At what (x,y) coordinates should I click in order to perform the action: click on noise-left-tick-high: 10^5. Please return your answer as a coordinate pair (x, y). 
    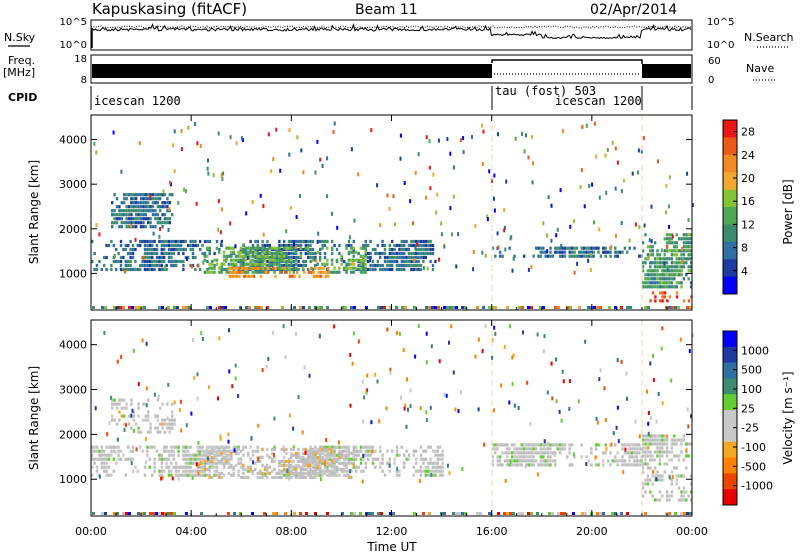
    Looking at the image, I should click on (73, 22).